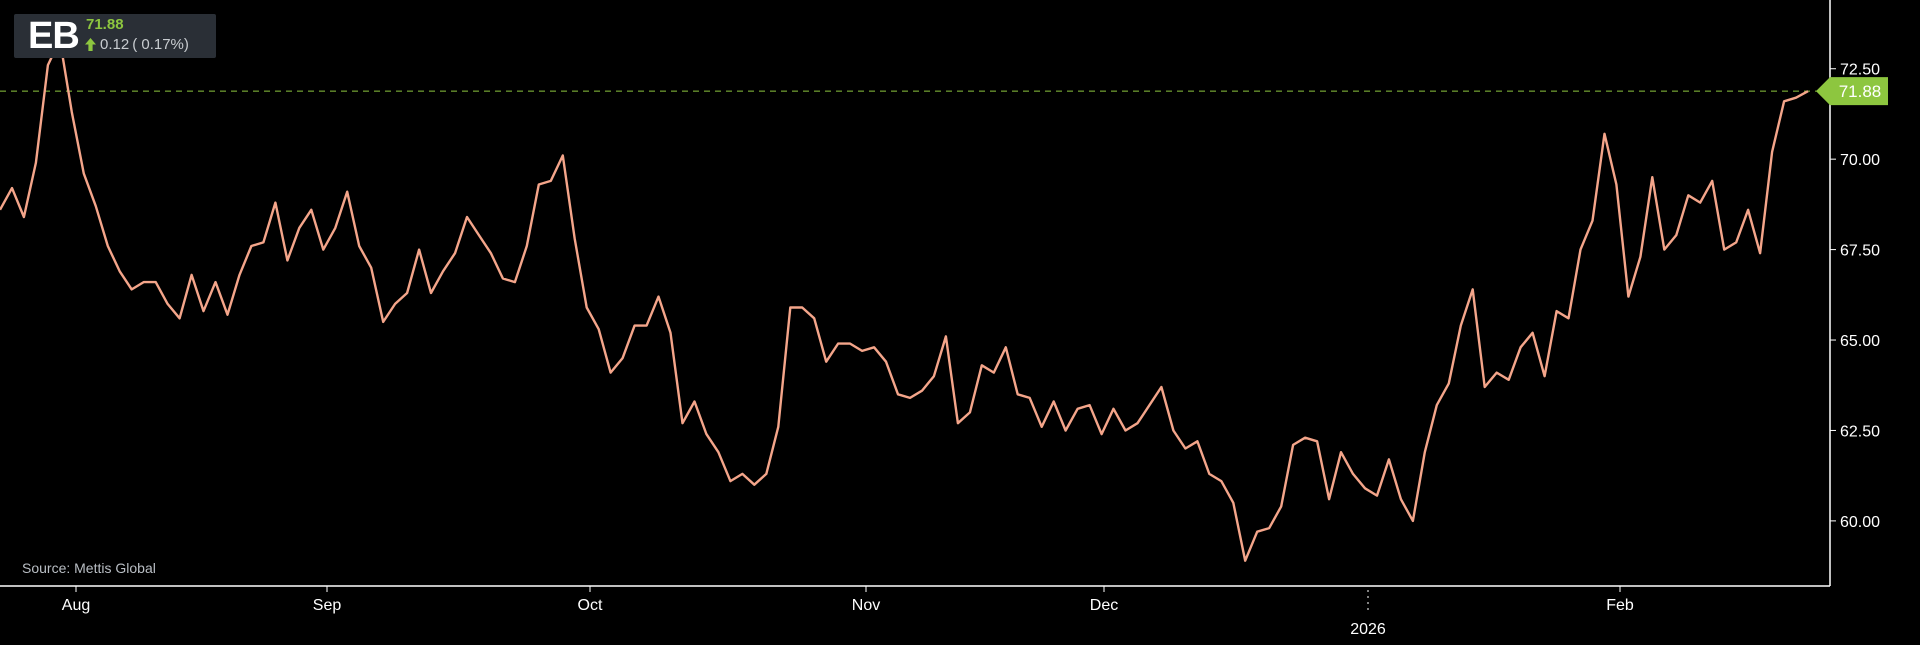 This screenshot has height=645, width=1920. Describe the element at coordinates (866, 605) in the screenshot. I see `x-tick-label: Nov` at that location.